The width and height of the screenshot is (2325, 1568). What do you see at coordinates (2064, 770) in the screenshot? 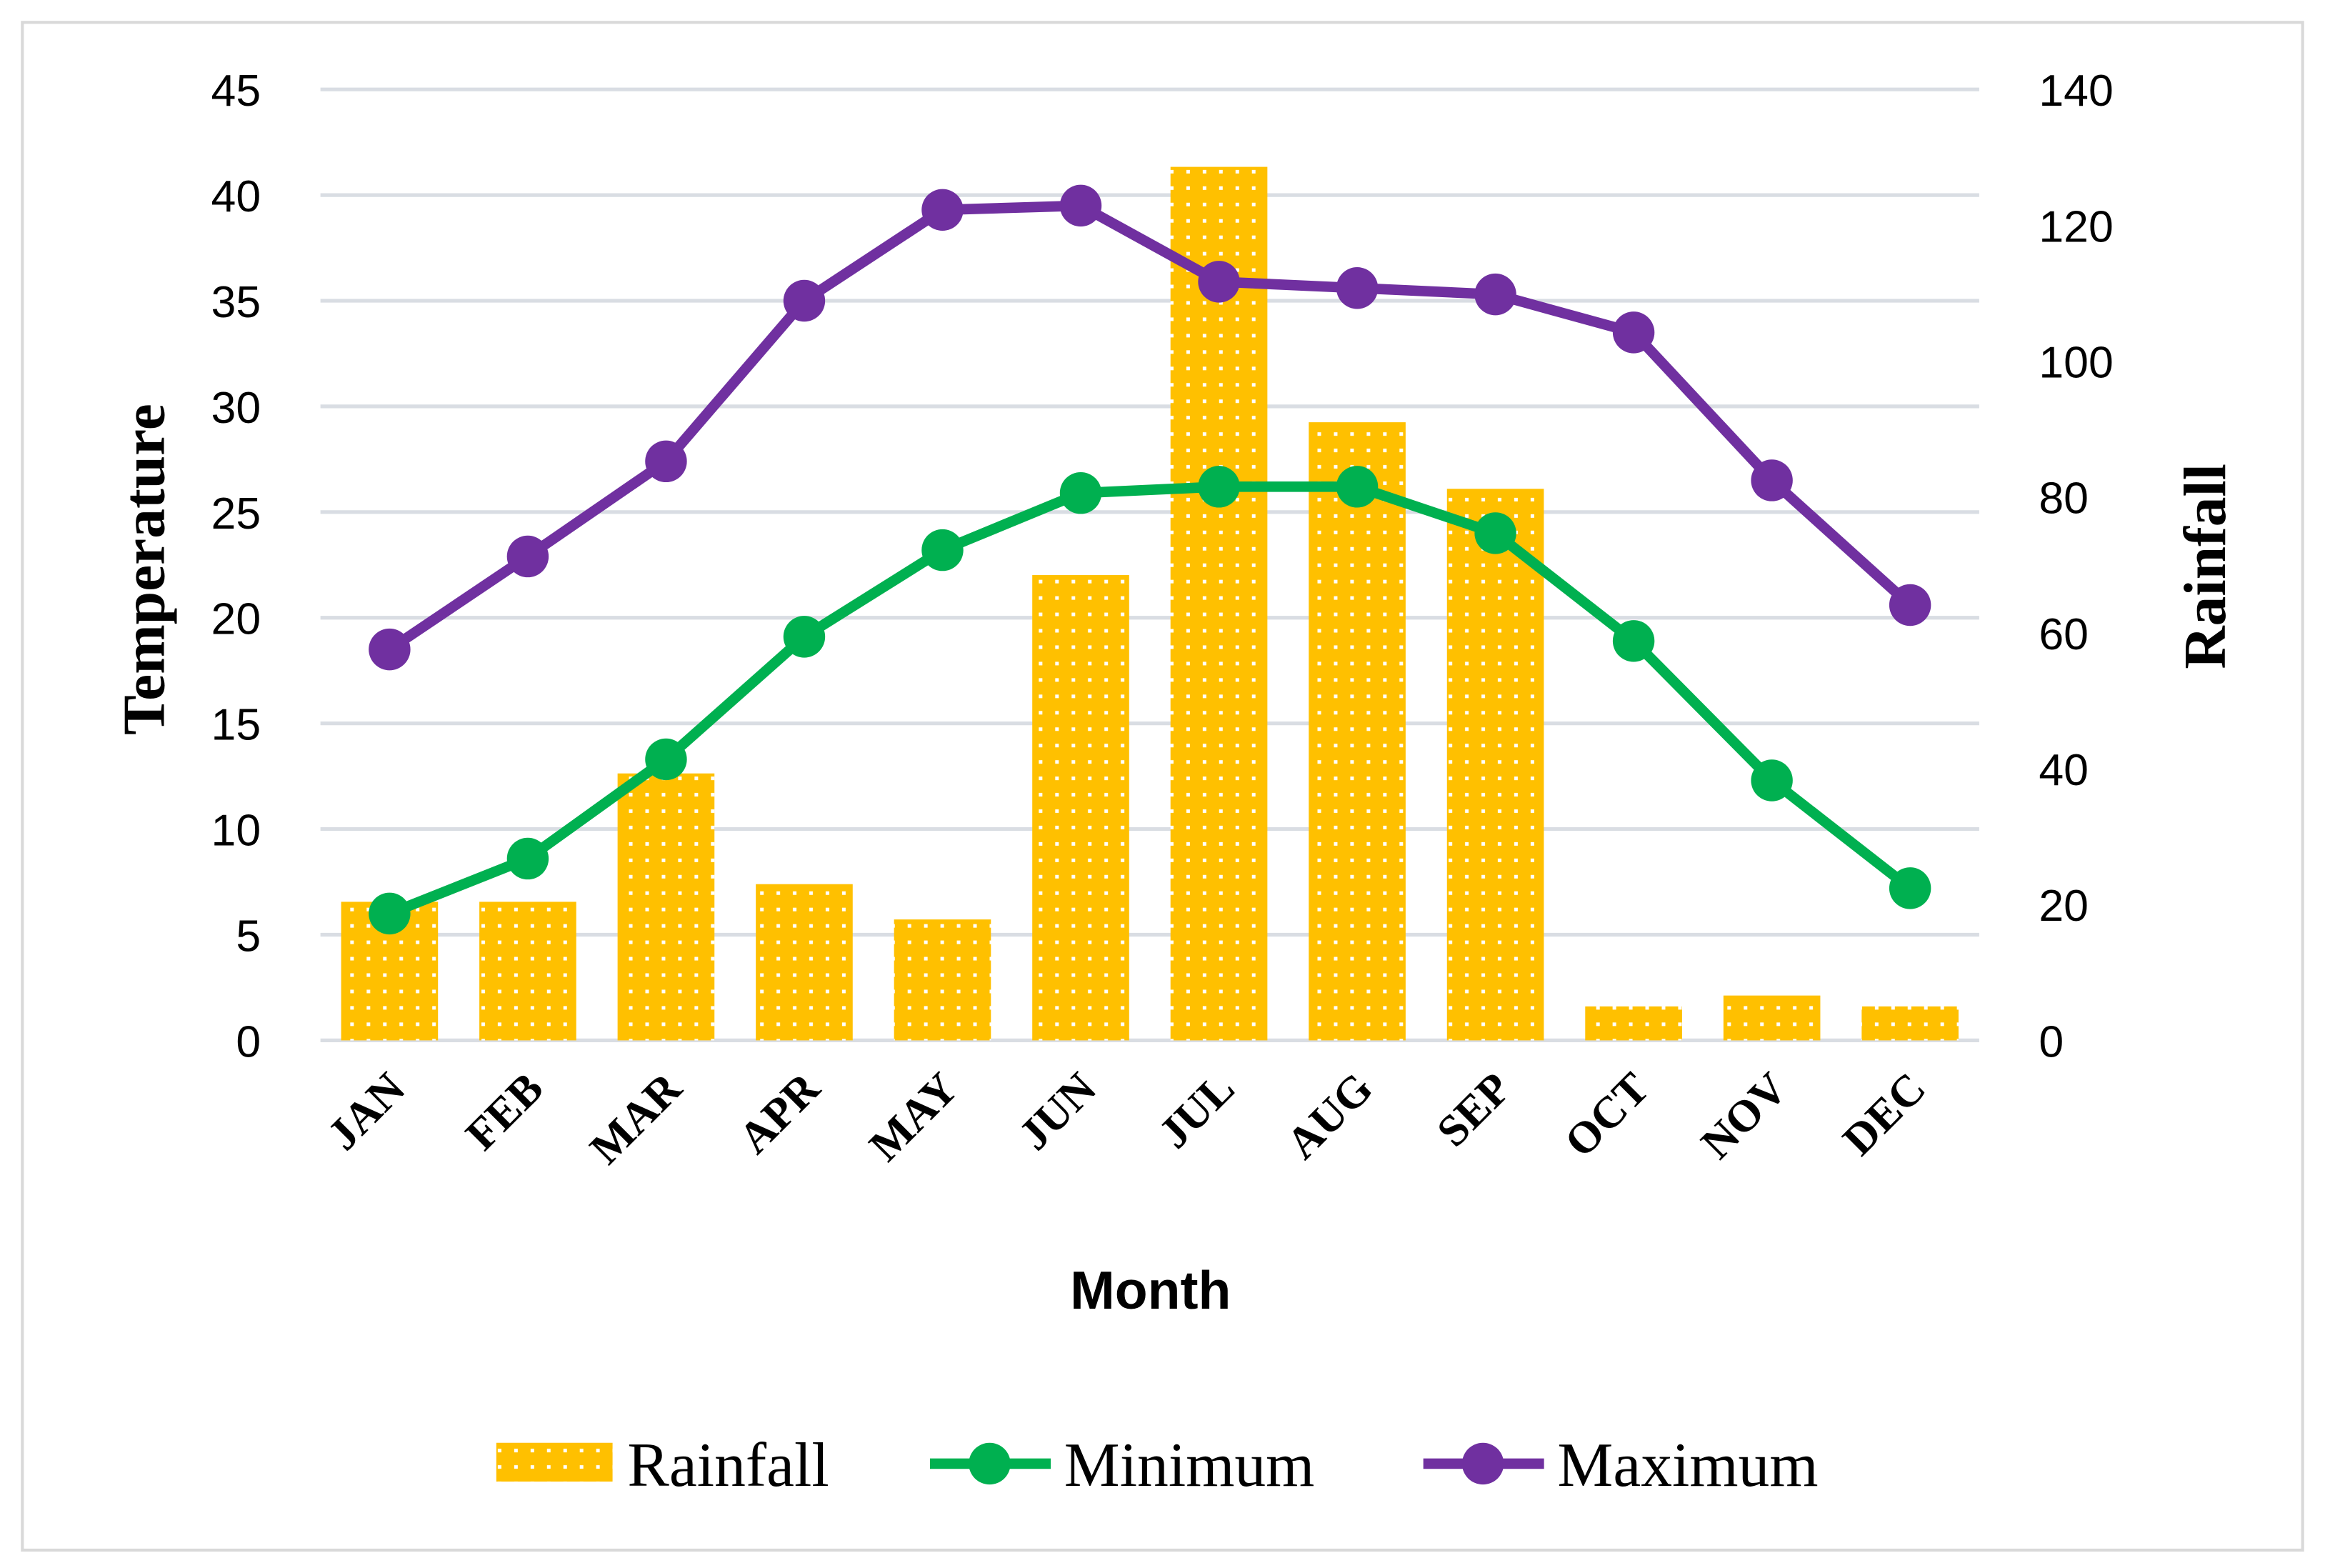
I see `y2-tick-label: 40` at bounding box center [2064, 770].